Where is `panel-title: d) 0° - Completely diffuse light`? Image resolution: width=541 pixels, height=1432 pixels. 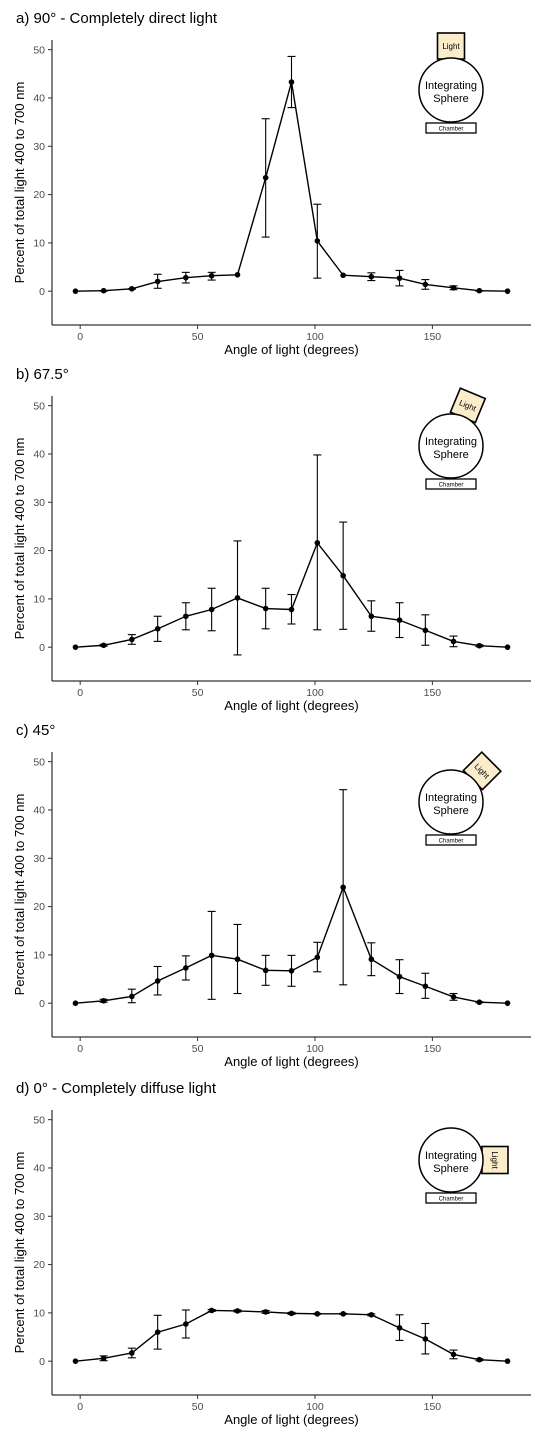
panel-title: d) 0° - Completely diffuse light is located at coordinates (116, 1088).